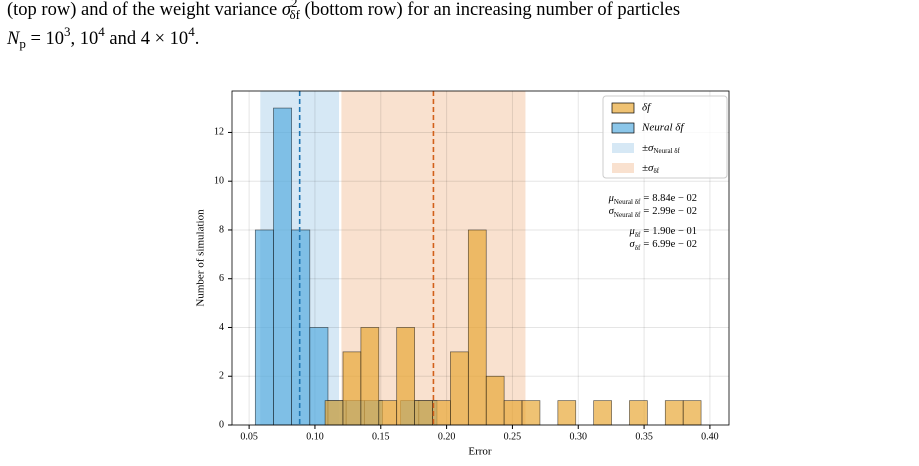  I want to click on legend-subscript: Neural δf, so click(666, 151).